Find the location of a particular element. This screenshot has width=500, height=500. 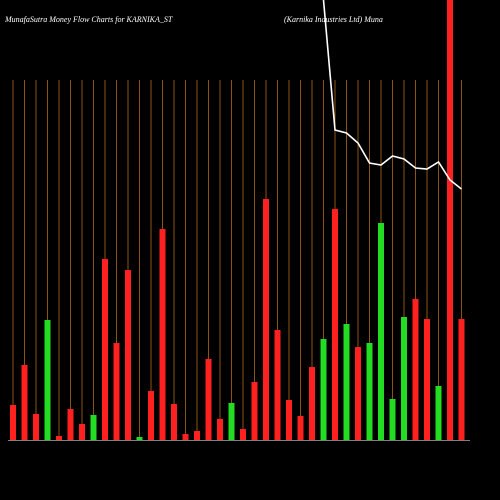

line is located at coordinates (392, 95).